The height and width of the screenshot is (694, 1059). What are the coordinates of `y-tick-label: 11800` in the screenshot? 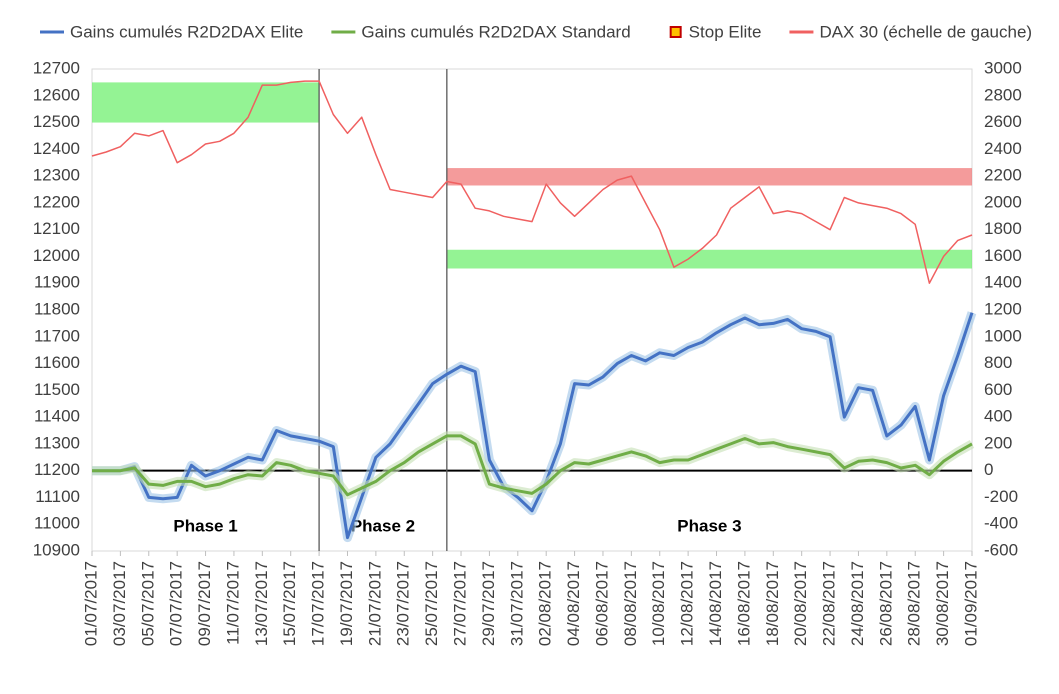 It's located at (57, 308).